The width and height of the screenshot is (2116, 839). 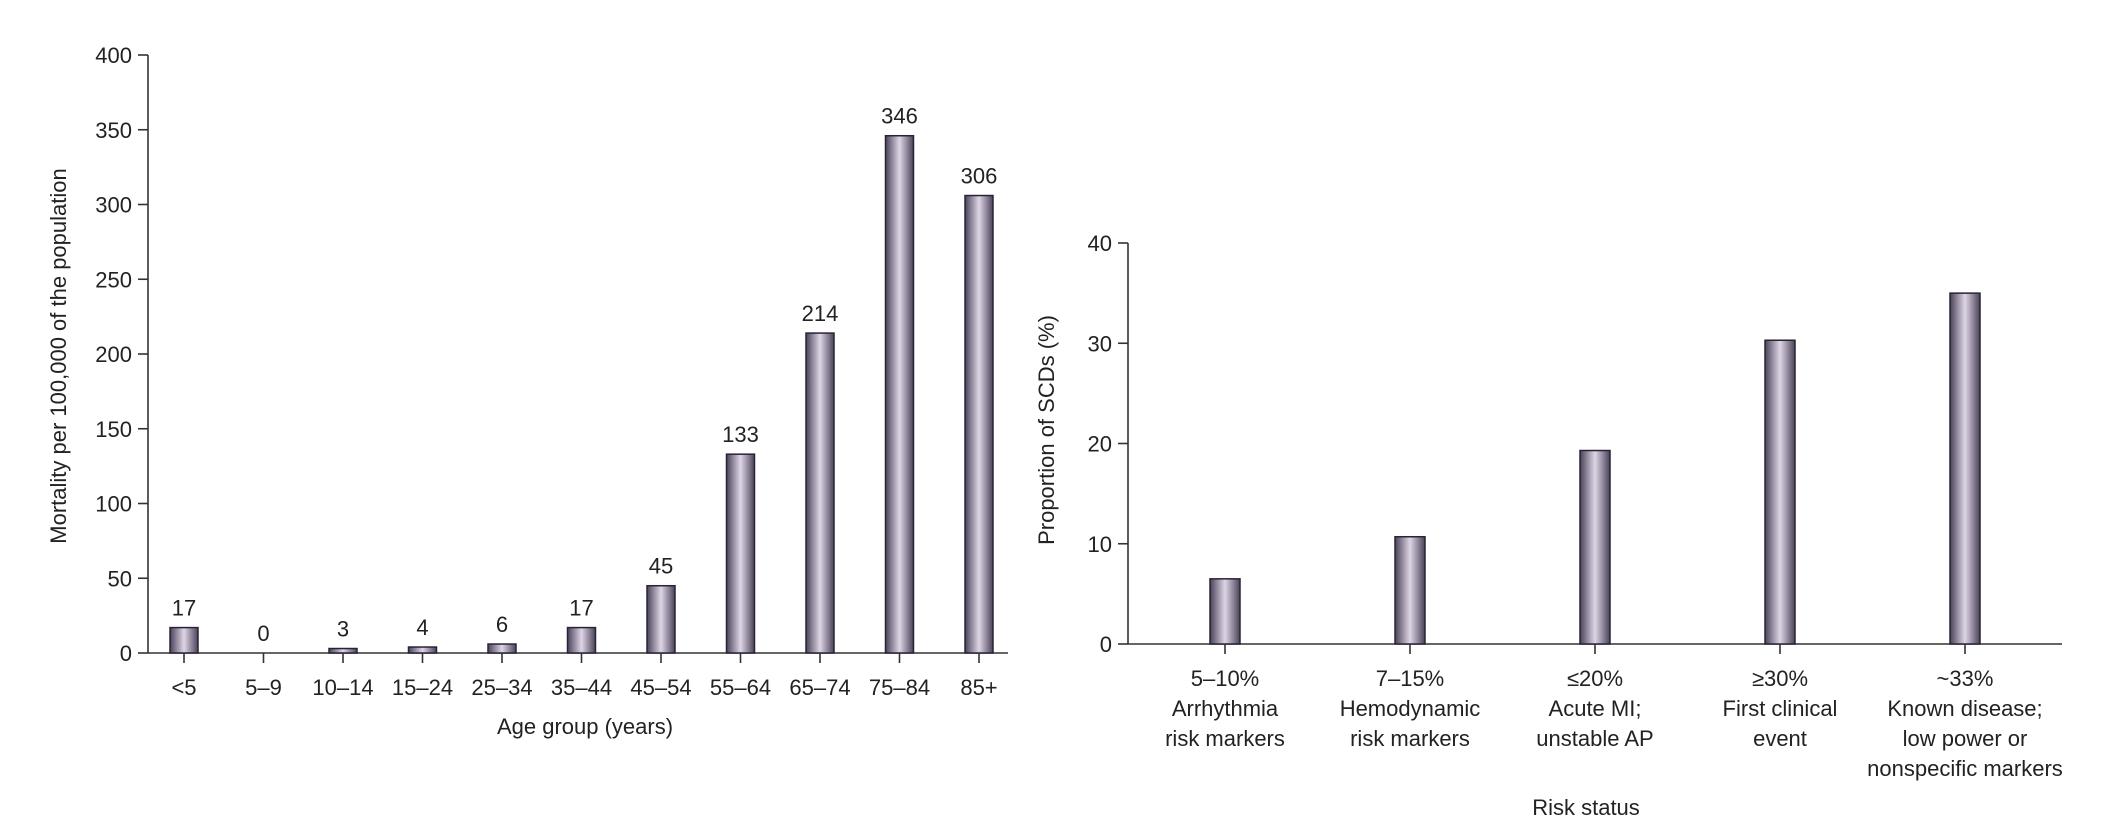 I want to click on x-tick-label: ≤20% Acute MI; unstable AP, so click(x=1594, y=708).